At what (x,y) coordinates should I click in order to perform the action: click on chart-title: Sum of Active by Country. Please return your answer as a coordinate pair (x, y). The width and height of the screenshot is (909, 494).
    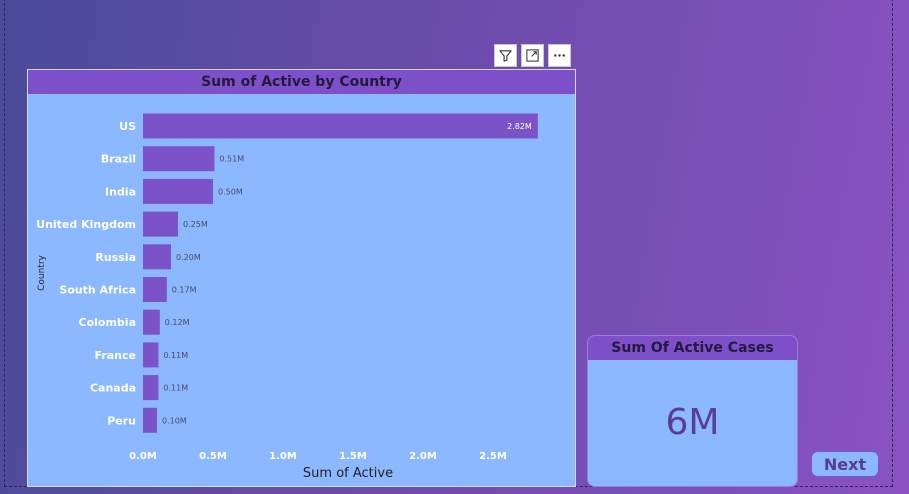
    Looking at the image, I should click on (301, 82).